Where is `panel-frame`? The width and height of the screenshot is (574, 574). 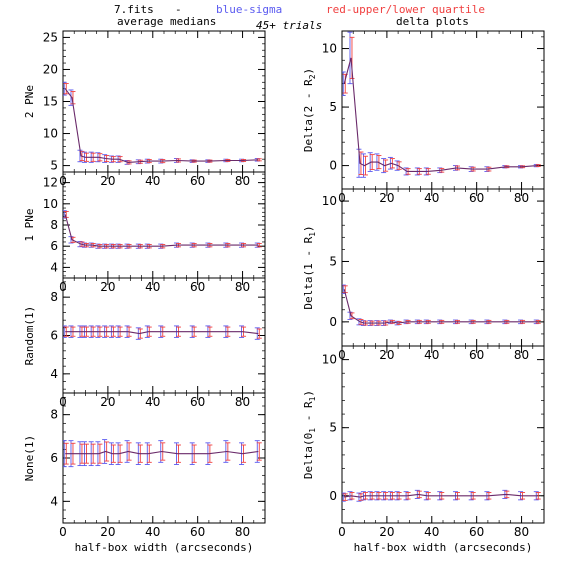 panel-frame is located at coordinates (164, 101).